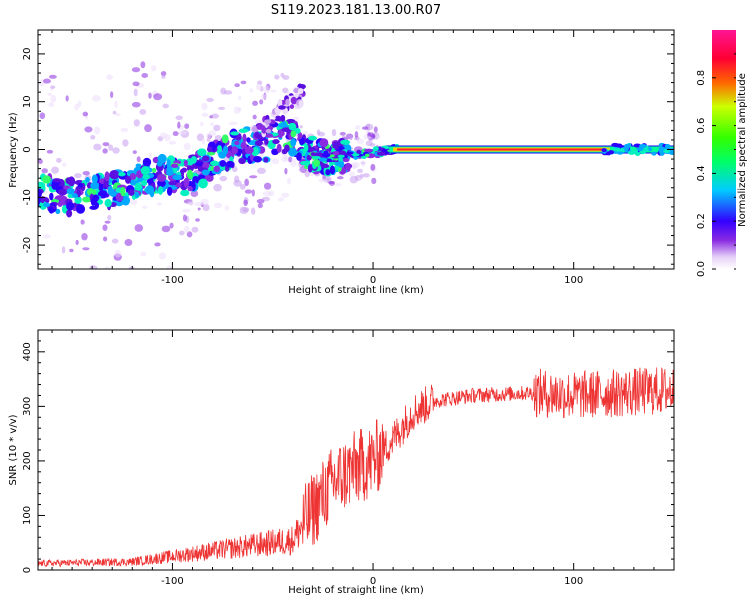  What do you see at coordinates (701, 269) in the screenshot?
I see `colorbar-tick-label: 0.0` at bounding box center [701, 269].